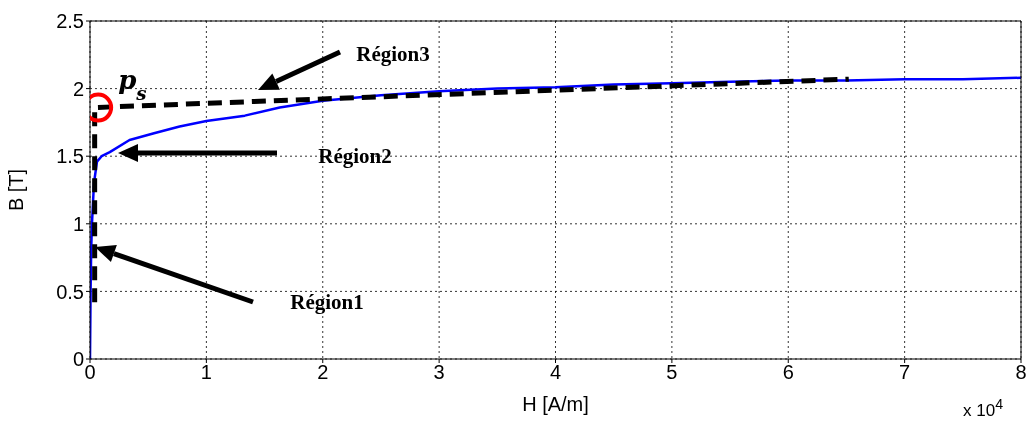  I want to click on x-tick-label: 5, so click(672, 372).